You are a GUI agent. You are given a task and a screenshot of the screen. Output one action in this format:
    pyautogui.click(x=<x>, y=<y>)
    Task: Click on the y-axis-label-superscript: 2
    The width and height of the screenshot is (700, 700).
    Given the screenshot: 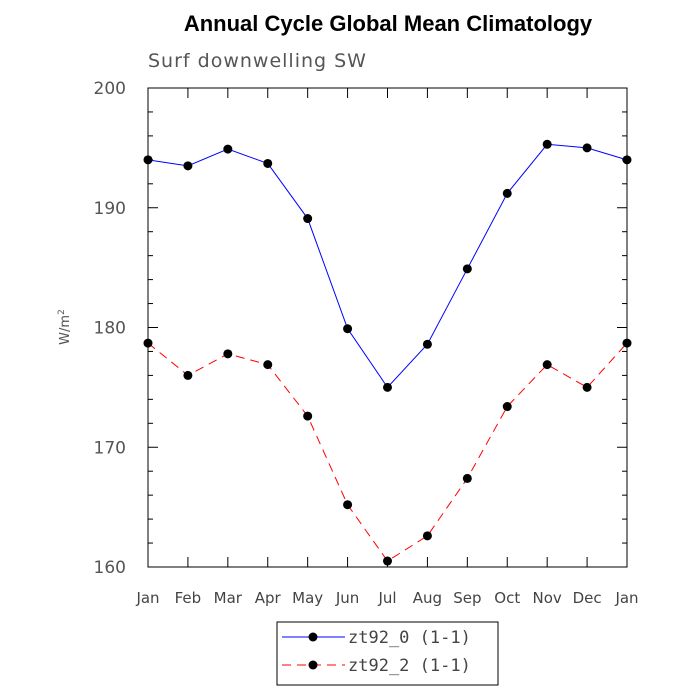 What is the action you would take?
    pyautogui.click(x=62, y=312)
    